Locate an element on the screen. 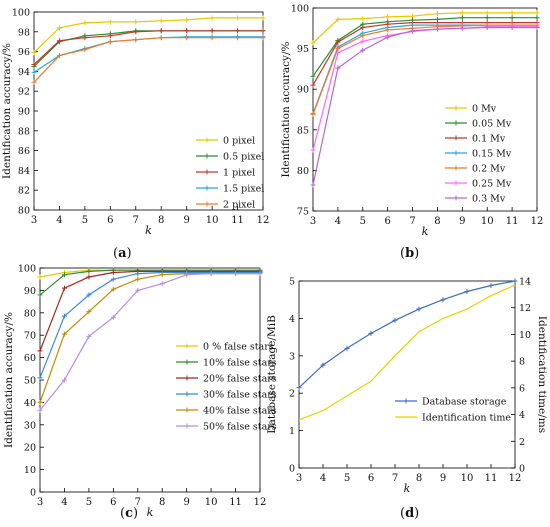  legend-label: 20% false stars is located at coordinates (240, 379).